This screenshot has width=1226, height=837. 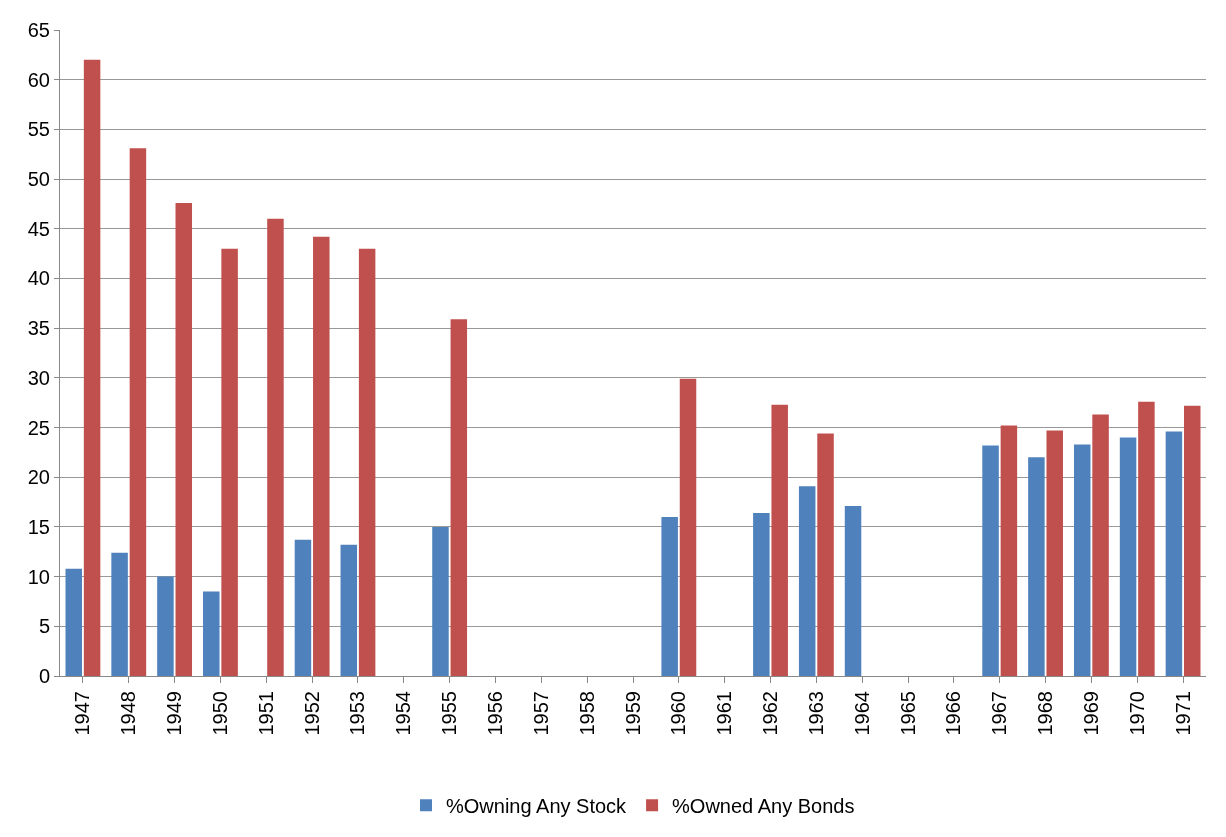 I want to click on x-tick-label: 1951, so click(x=265, y=713).